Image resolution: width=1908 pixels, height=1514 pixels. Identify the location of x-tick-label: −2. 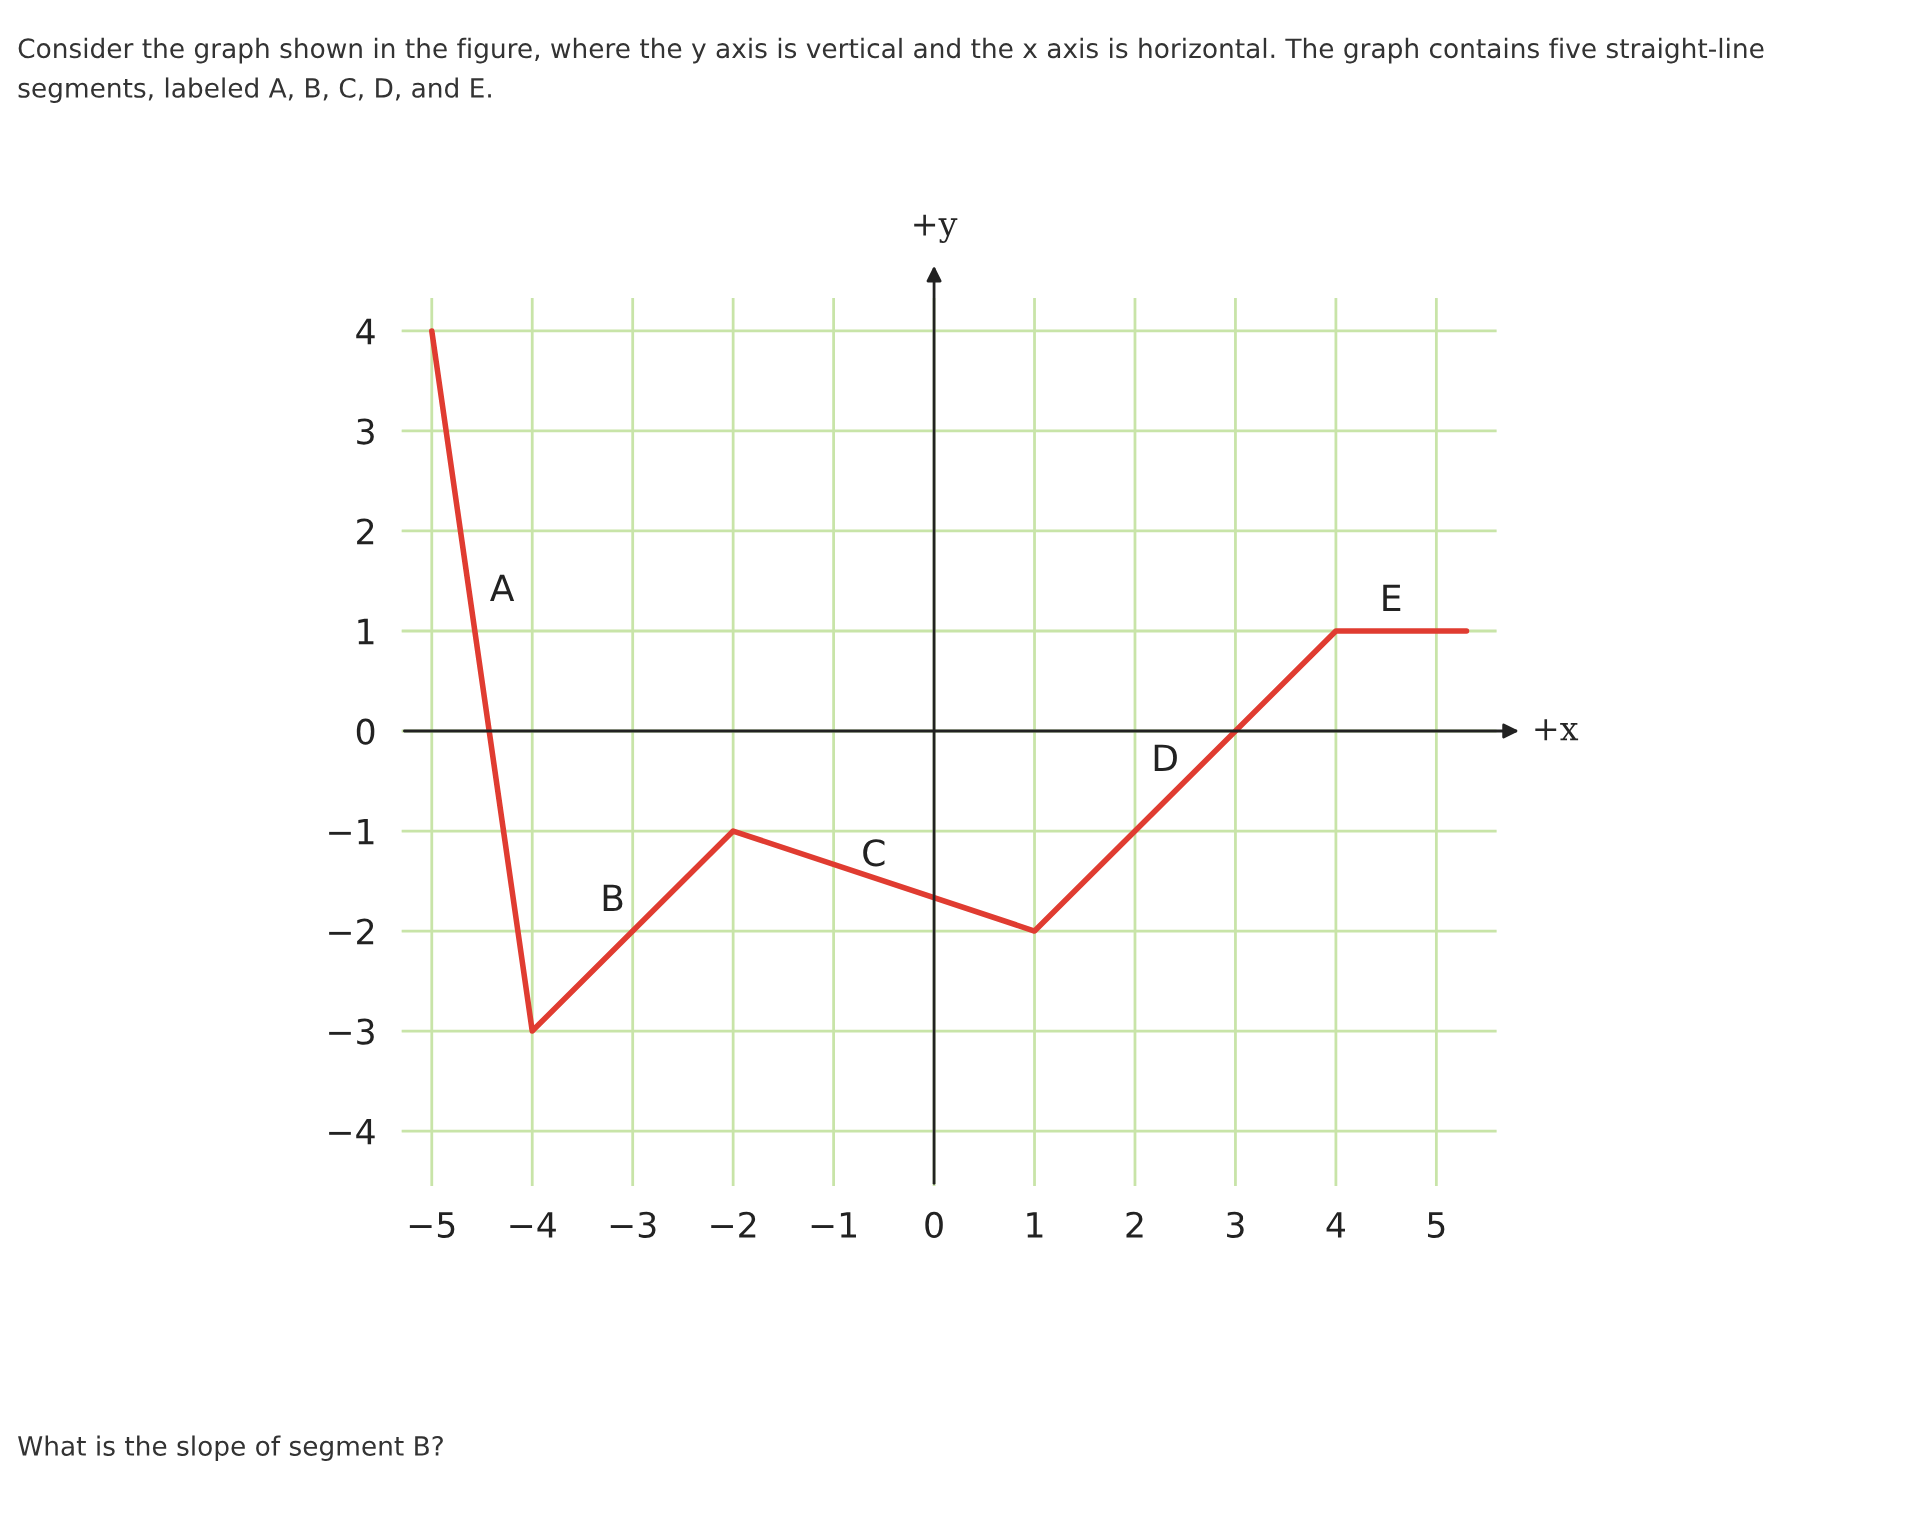
(733, 1224).